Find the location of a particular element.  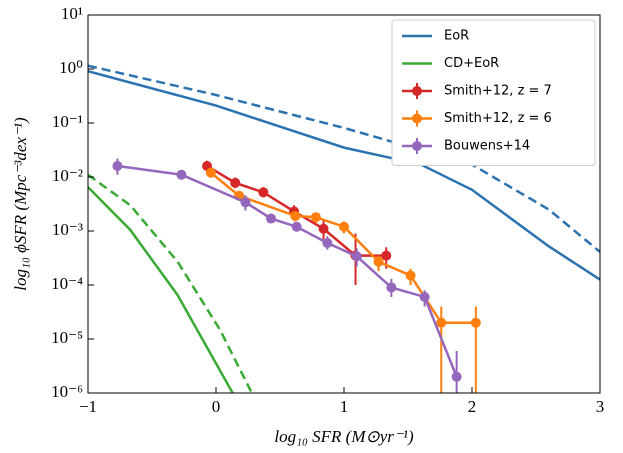

legend-label: CD+EoR is located at coordinates (471, 63).